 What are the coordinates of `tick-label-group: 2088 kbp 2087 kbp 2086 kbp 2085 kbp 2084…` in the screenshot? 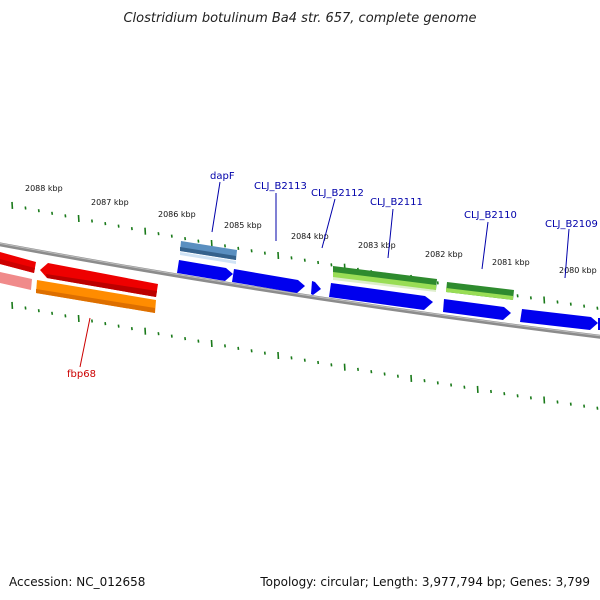 It's located at (311, 229).